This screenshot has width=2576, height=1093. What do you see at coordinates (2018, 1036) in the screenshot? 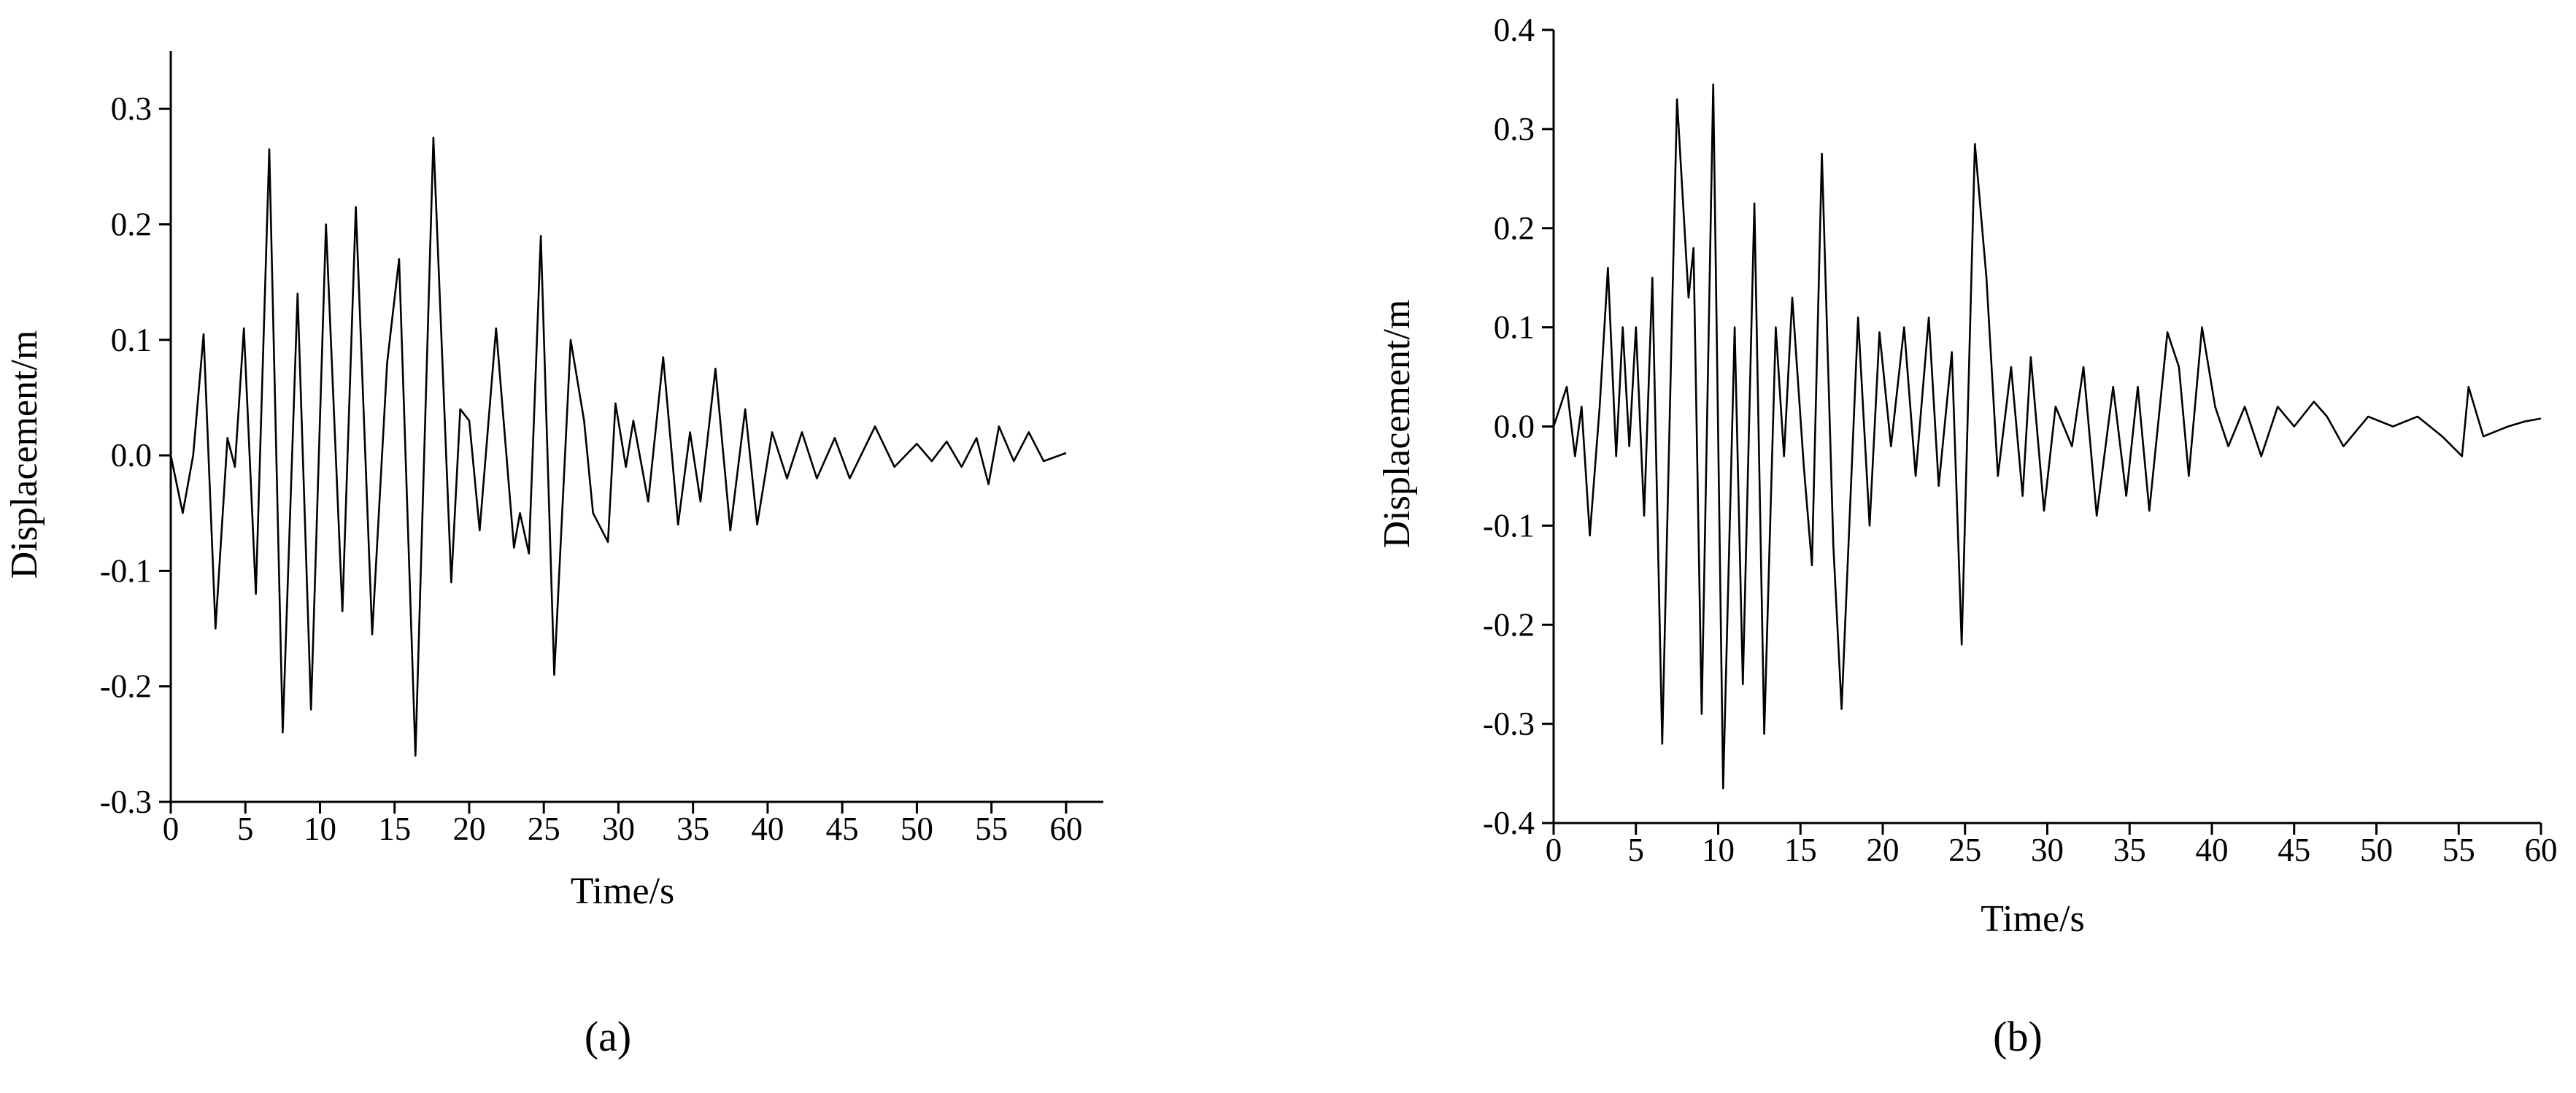
I see `panel-label: (b)` at bounding box center [2018, 1036].